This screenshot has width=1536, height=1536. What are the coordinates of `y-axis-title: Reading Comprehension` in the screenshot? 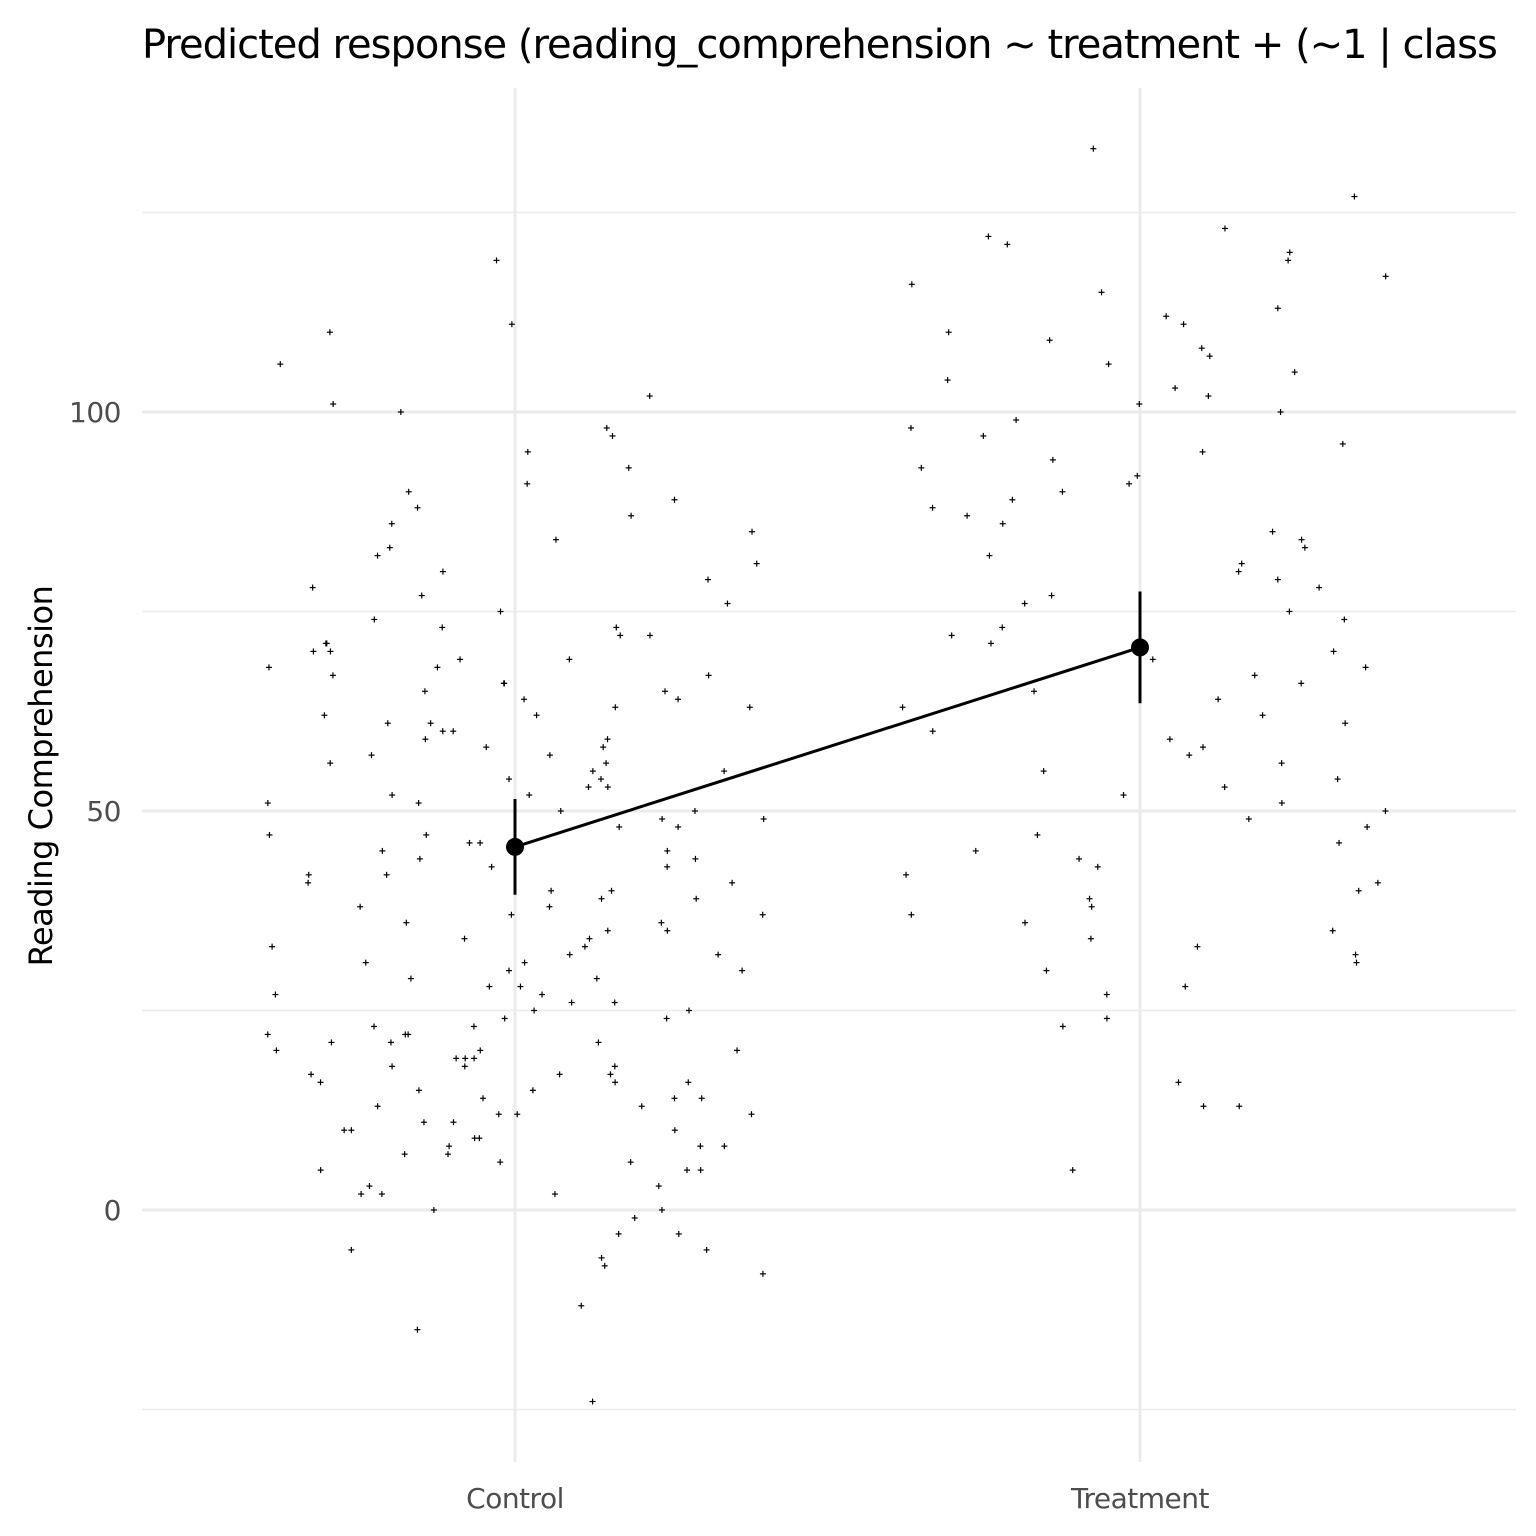 It's located at (41, 776).